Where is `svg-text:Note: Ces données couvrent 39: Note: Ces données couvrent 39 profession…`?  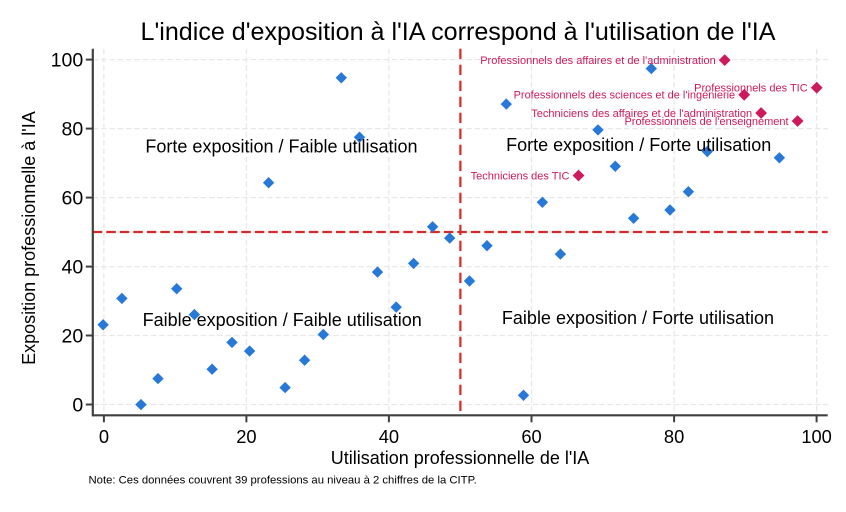
svg-text:Note: Ces données couvrent 39: Note: Ces données couvrent 39 profession… is located at coordinates (283, 481).